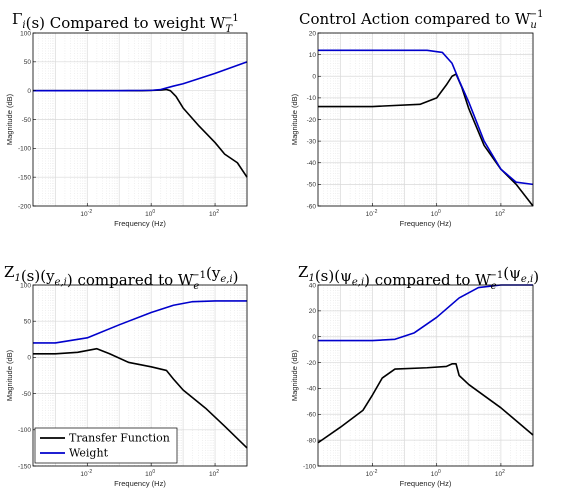  I want to click on y-tick-label: -10, so click(312, 98).